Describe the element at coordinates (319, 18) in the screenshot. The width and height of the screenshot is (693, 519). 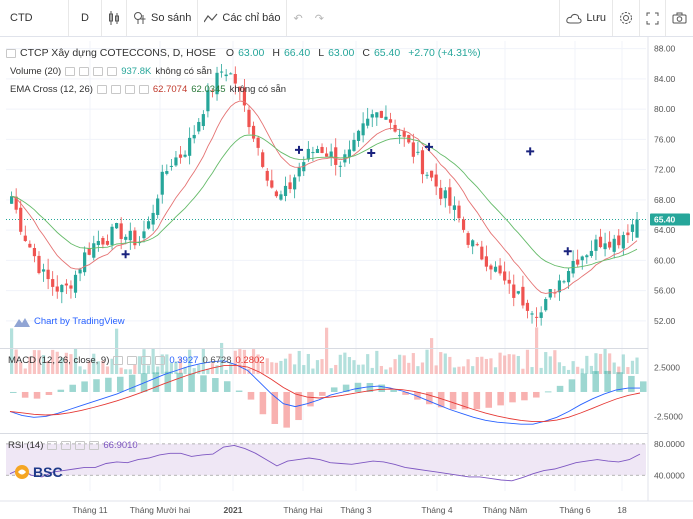
I see `redo-button: ↷` at that location.